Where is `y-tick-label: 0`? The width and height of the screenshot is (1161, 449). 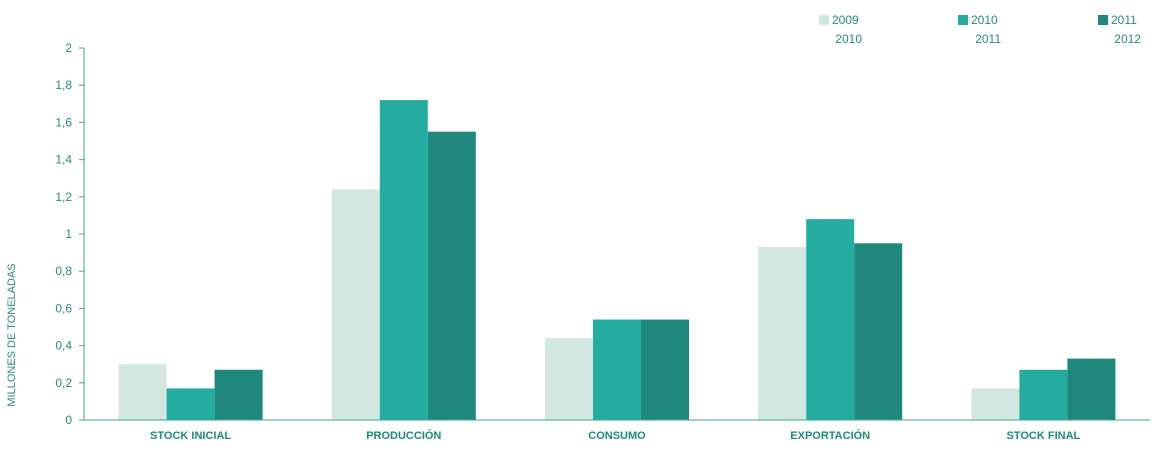
y-tick-label: 0 is located at coordinates (68, 420).